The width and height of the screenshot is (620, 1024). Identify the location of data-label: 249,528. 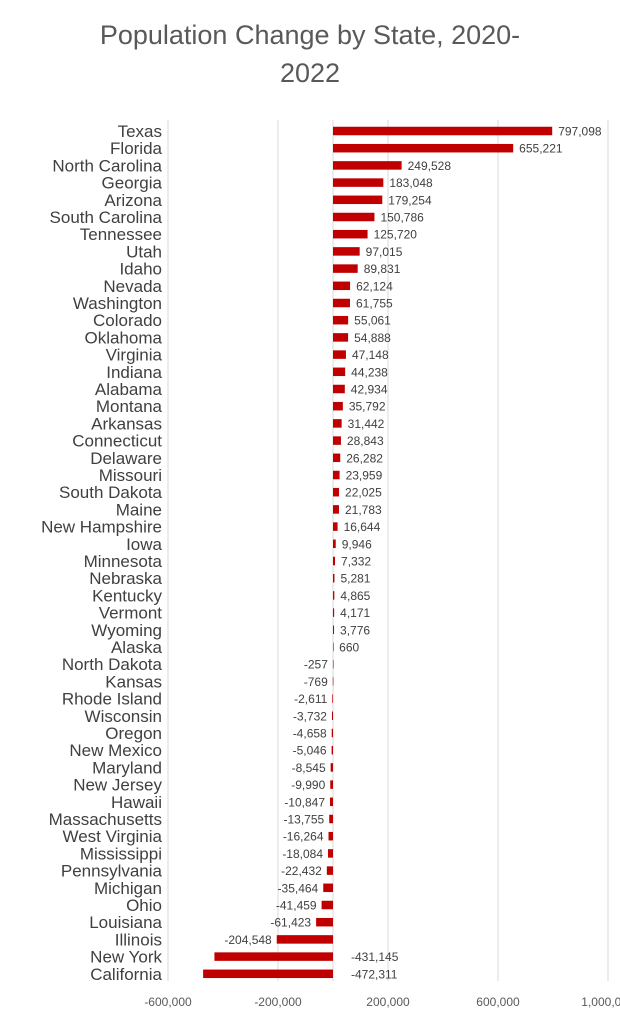
(430, 166).